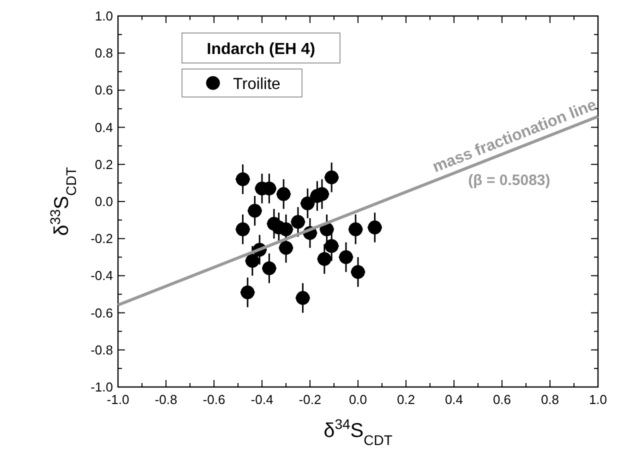  Describe the element at coordinates (358, 399) in the screenshot. I see `x-tick-label: 0.0` at that location.